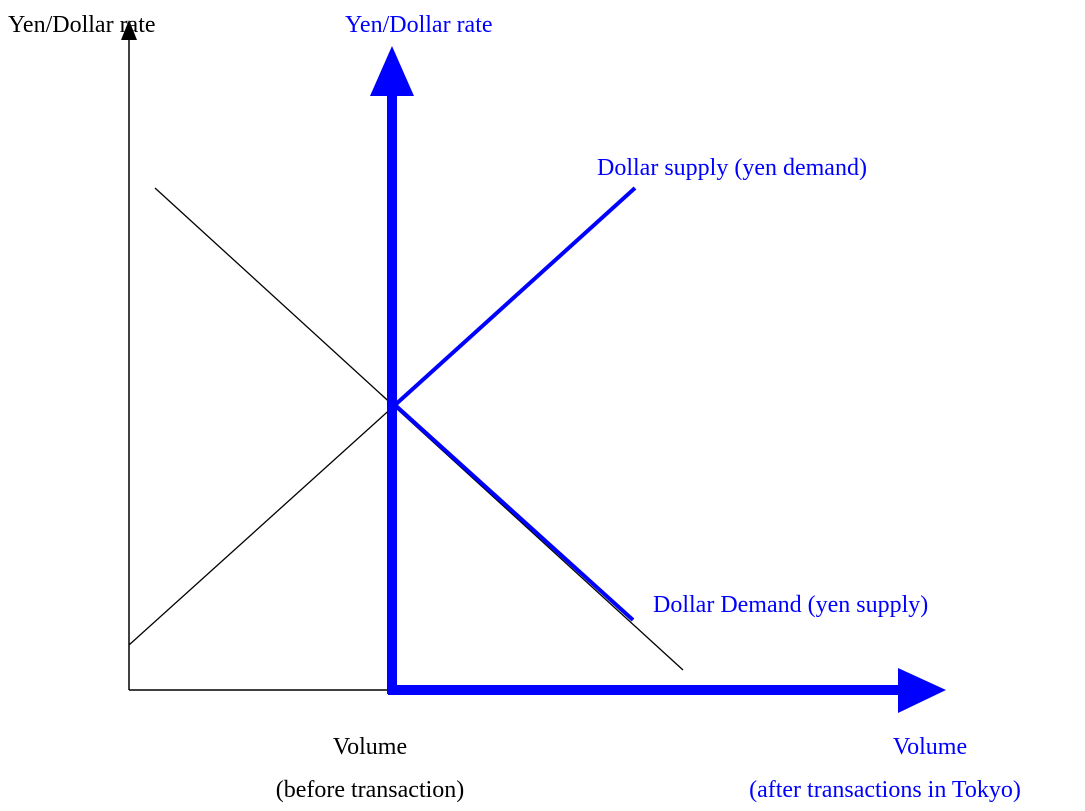 The height and width of the screenshot is (811, 1085). What do you see at coordinates (370, 790) in the screenshot?
I see `x-axis-note: (before transaction)` at bounding box center [370, 790].